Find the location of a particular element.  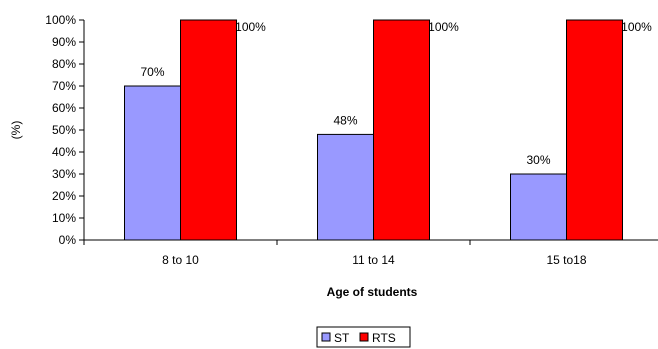

y-tick-label: 50% is located at coordinates (64, 130).